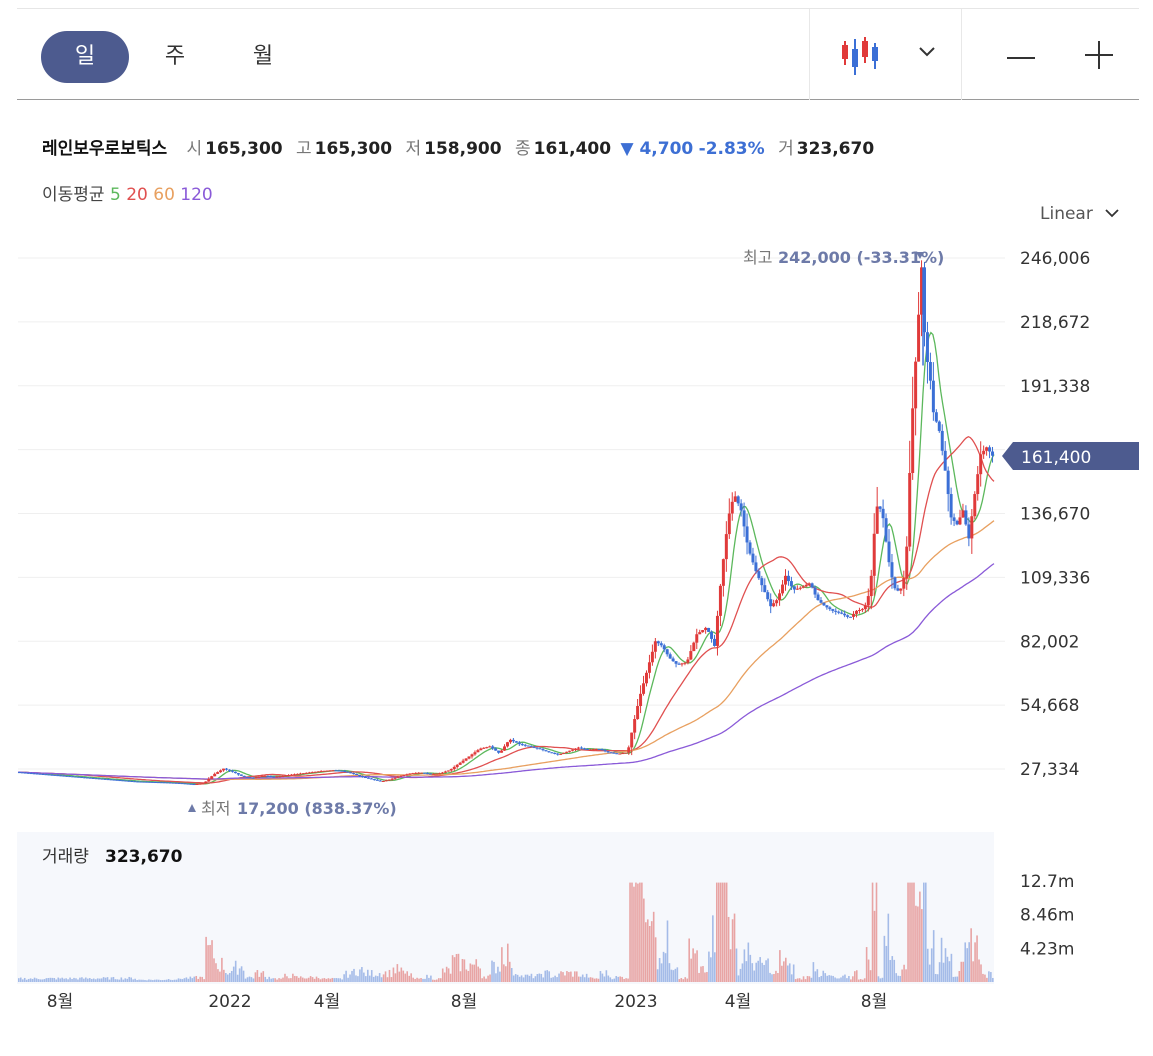  I want to click on current-price-label: 161,400, so click(1056, 458).